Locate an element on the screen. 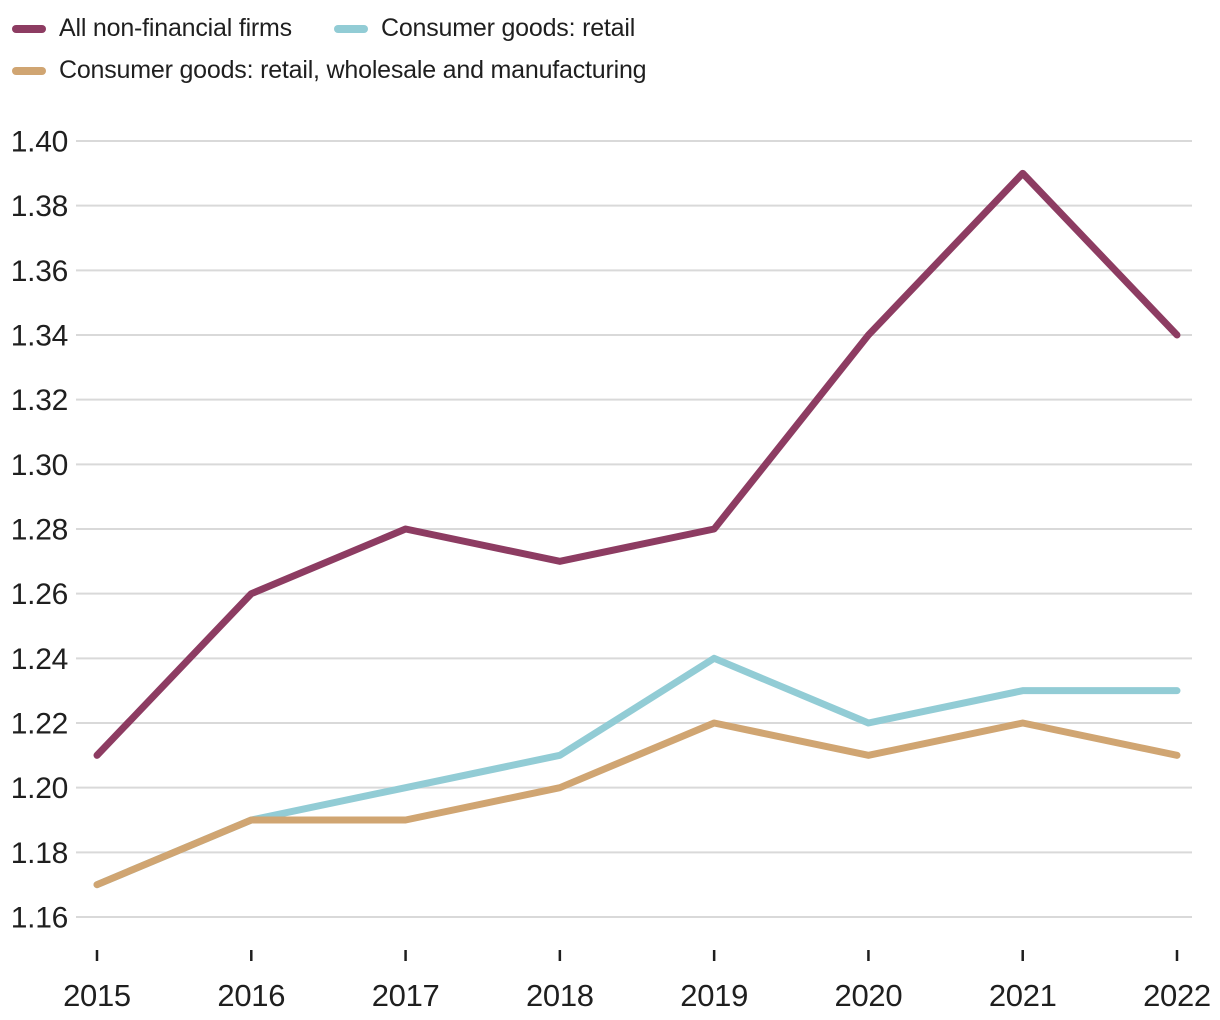 This screenshot has width=1220, height=1020. legend-label: Consumer goods: retail is located at coordinates (508, 28).